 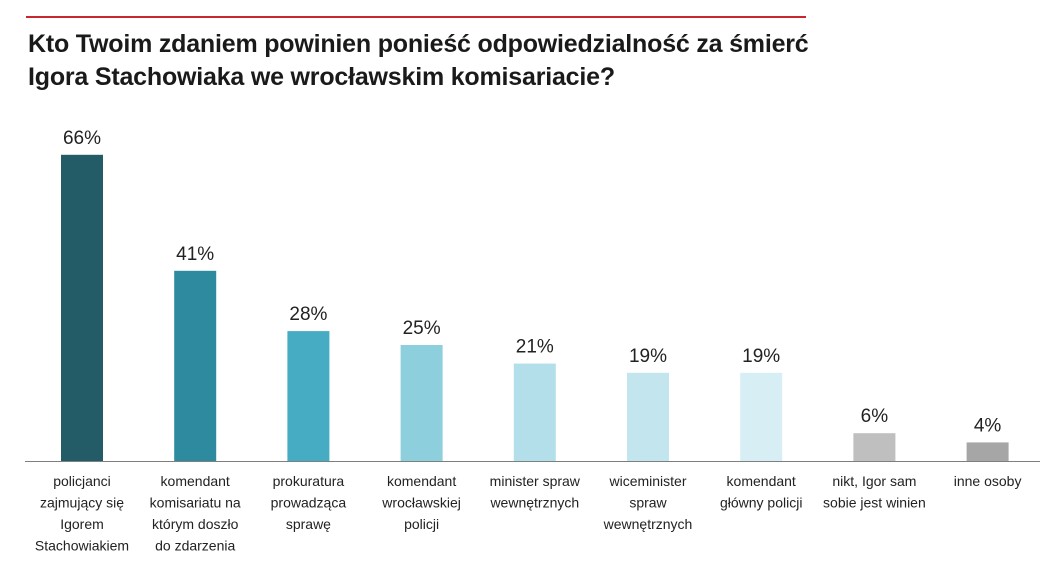 I want to click on category-label-3: prokuratura prowadząca sprawę, so click(x=309, y=502).